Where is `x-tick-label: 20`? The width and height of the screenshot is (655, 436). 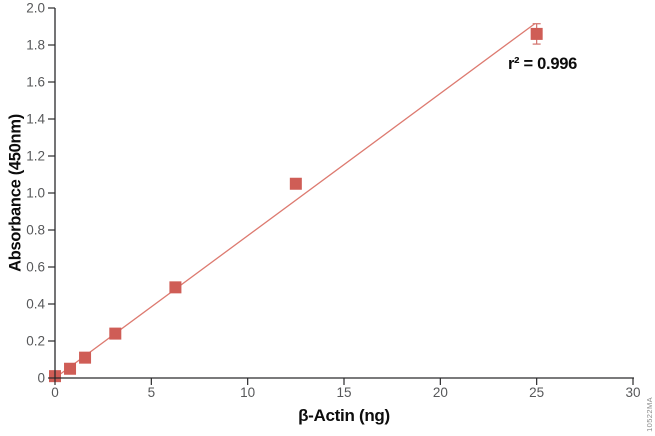 x-tick-label: 20 is located at coordinates (440, 392).